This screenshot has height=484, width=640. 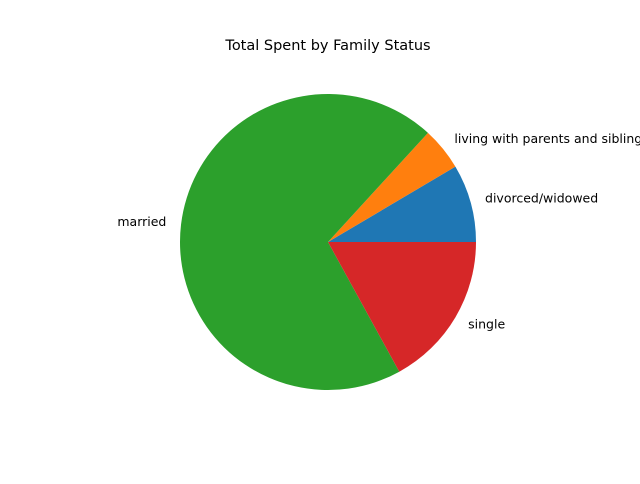 What do you see at coordinates (141, 221) in the screenshot?
I see `pie-label-married: married` at bounding box center [141, 221].